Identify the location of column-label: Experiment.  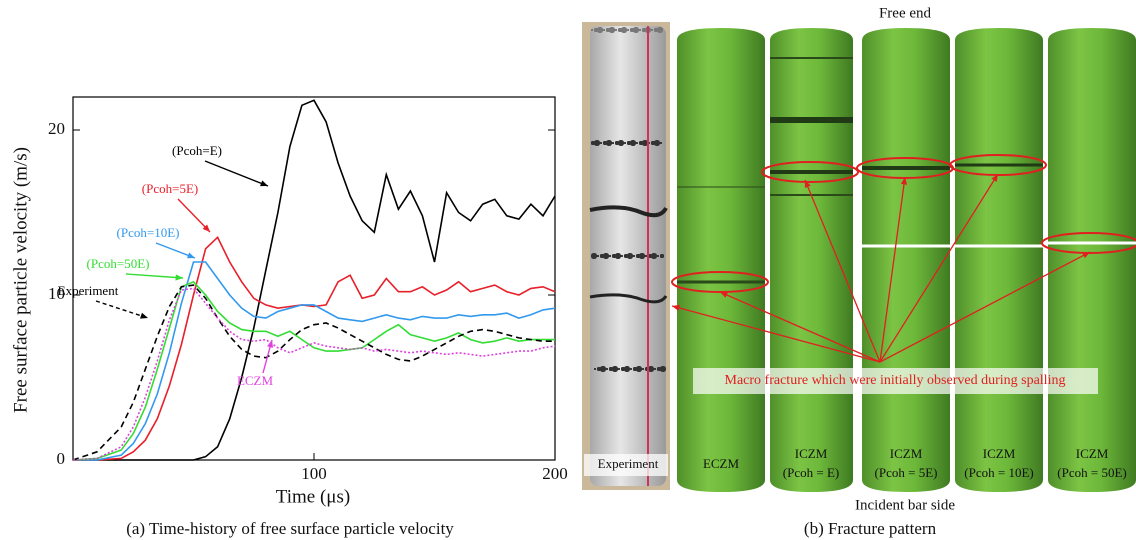
(628, 463).